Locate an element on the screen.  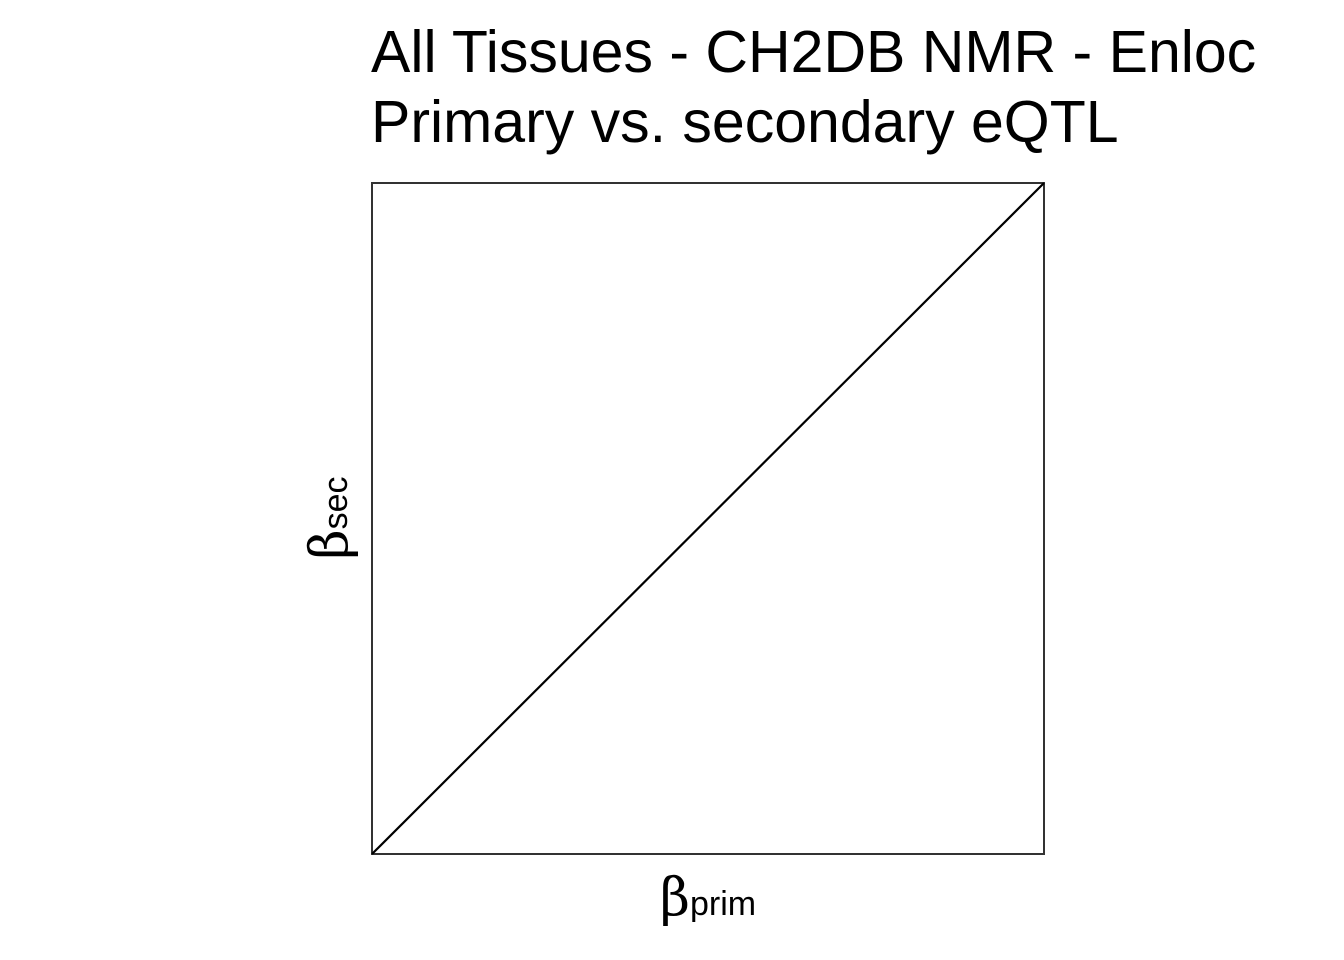
x-axis-label: βprim is located at coordinates (708, 898).